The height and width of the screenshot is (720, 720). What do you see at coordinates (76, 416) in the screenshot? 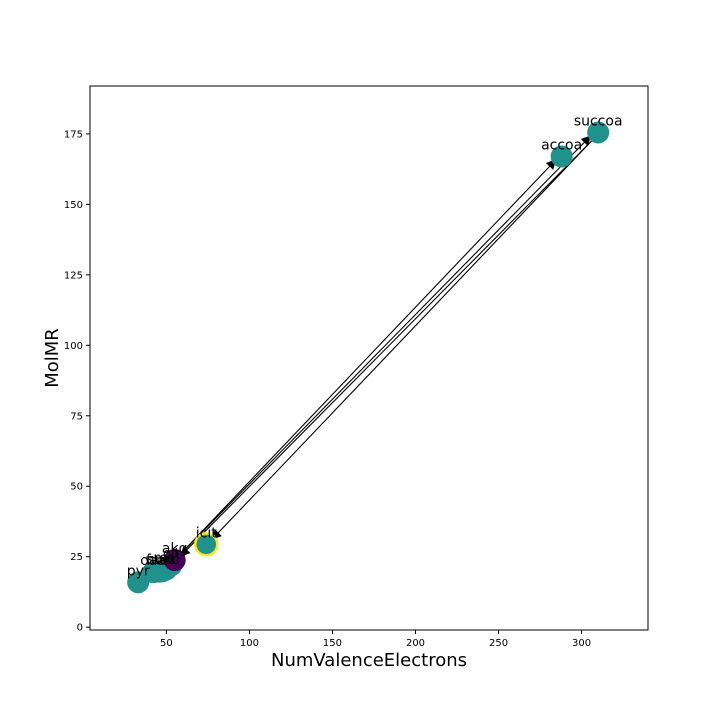
I see `y-tick-label: 75` at bounding box center [76, 416].